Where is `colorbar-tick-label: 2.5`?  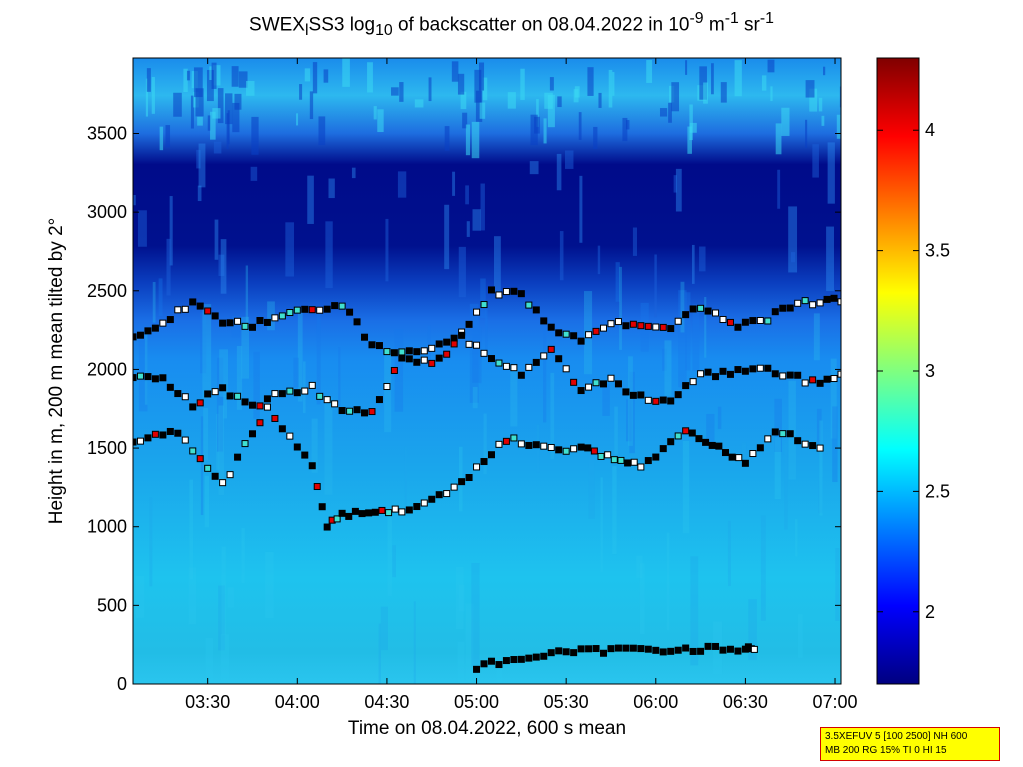
colorbar-tick-label: 2.5 is located at coordinates (937, 491).